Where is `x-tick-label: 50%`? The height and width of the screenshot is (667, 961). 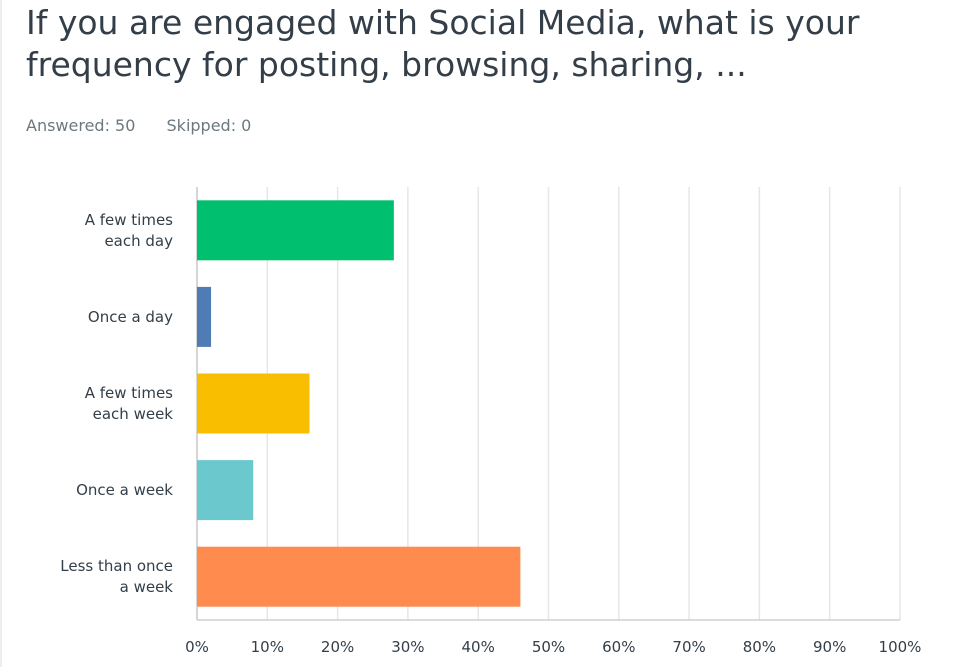
x-tick-label: 50% is located at coordinates (548, 647).